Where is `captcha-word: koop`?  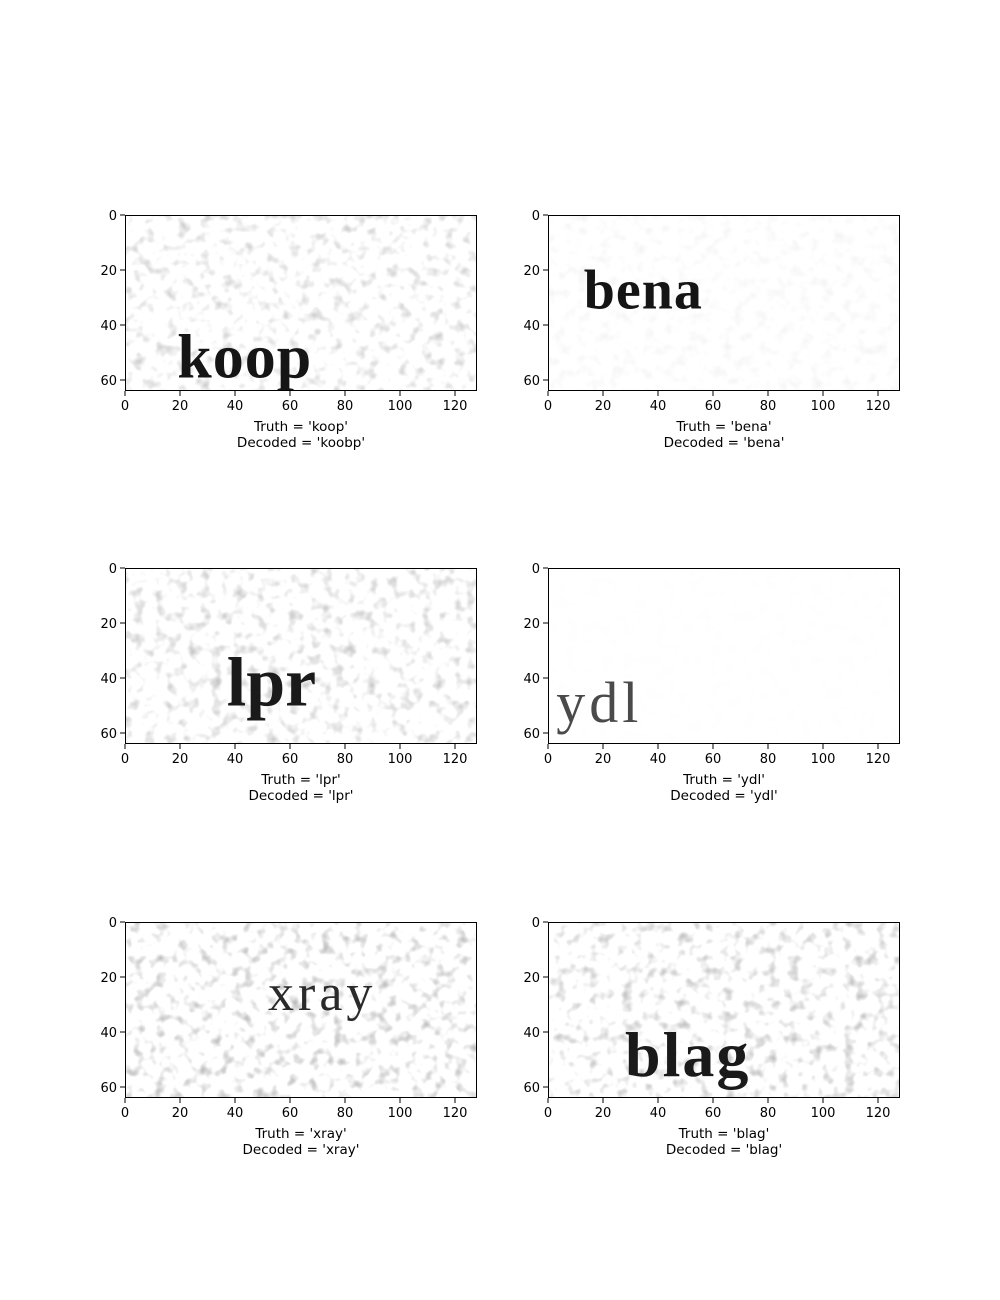
captcha-word: koop is located at coordinates (244, 357).